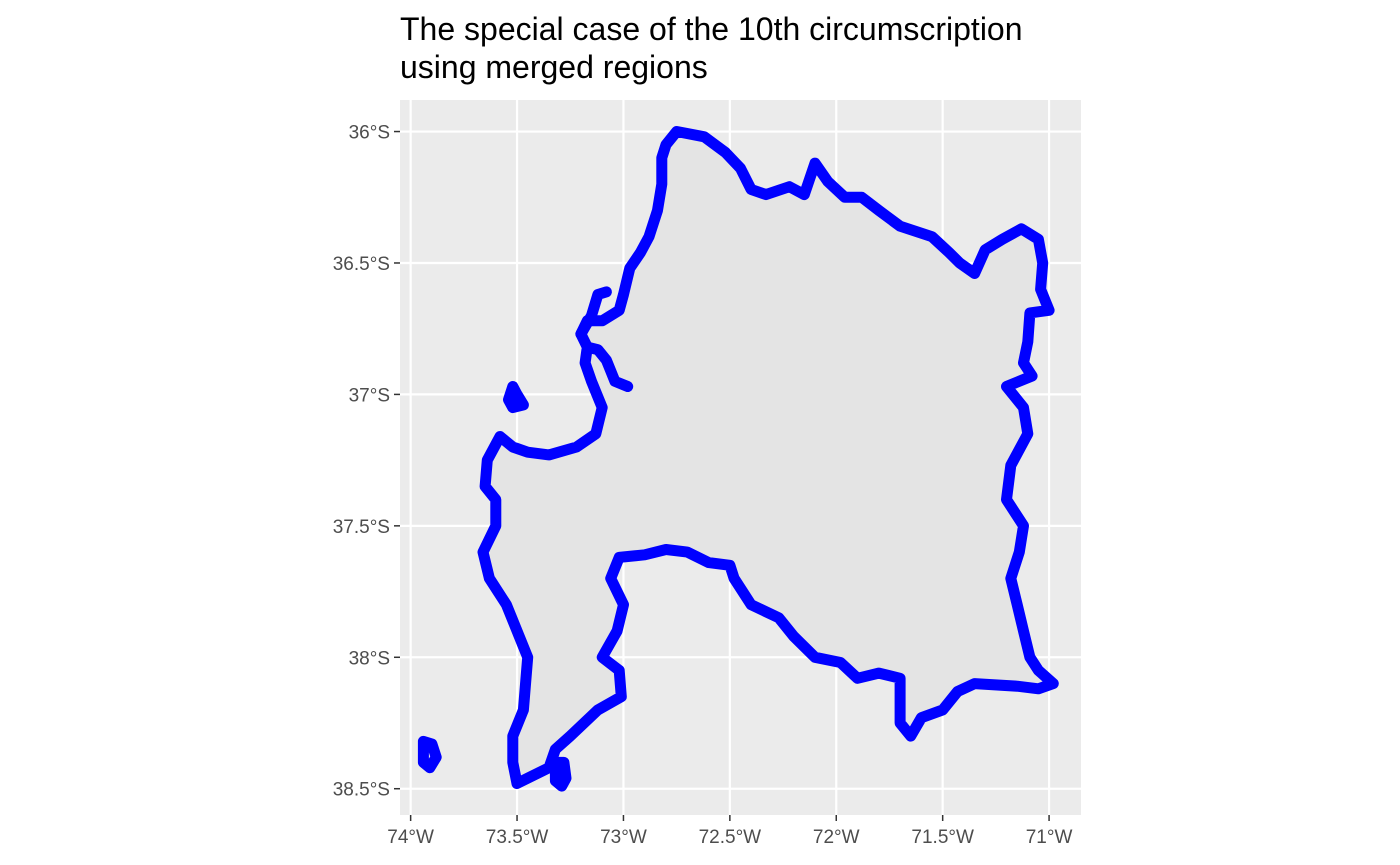 The image size is (1400, 865). I want to click on region-tumbes-peninsula-spur, so click(593, 313).